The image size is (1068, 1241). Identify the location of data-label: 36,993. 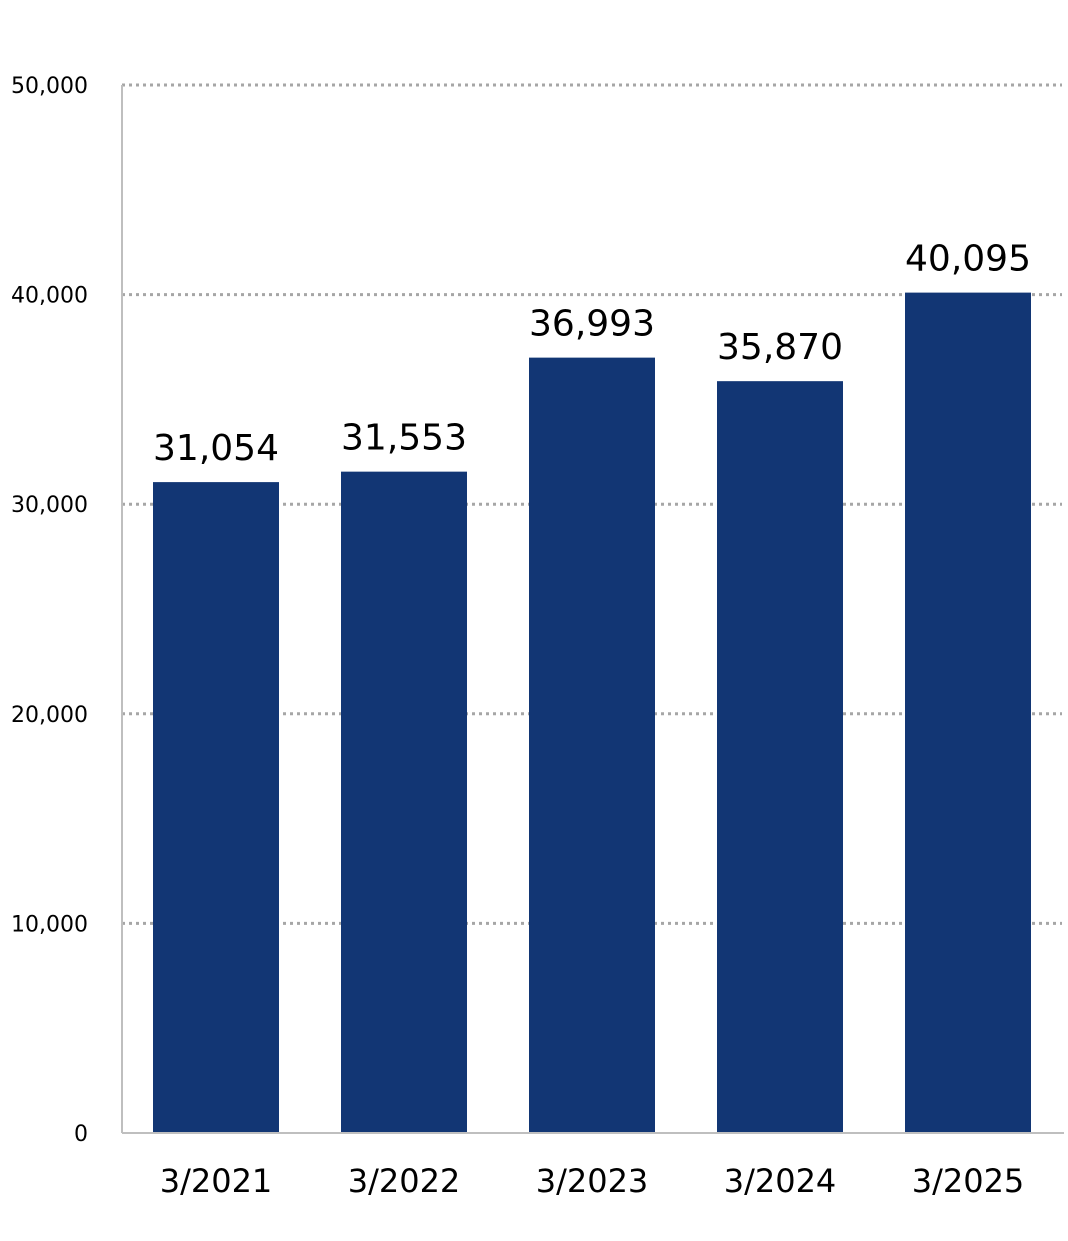
(592, 324).